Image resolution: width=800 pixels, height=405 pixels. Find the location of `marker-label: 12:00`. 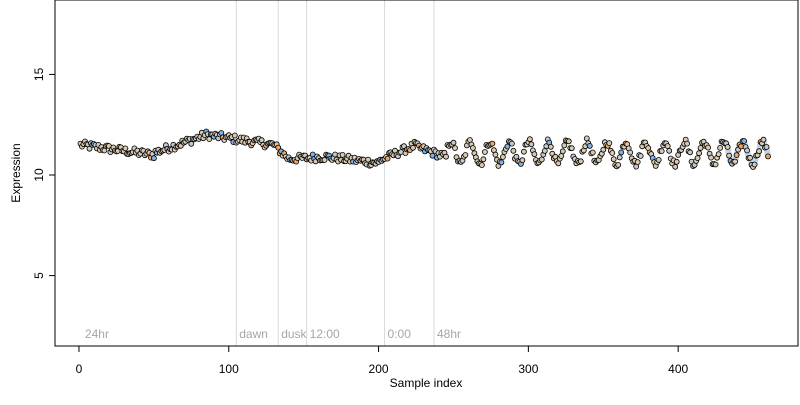

marker-label: 12:00 is located at coordinates (325, 334).